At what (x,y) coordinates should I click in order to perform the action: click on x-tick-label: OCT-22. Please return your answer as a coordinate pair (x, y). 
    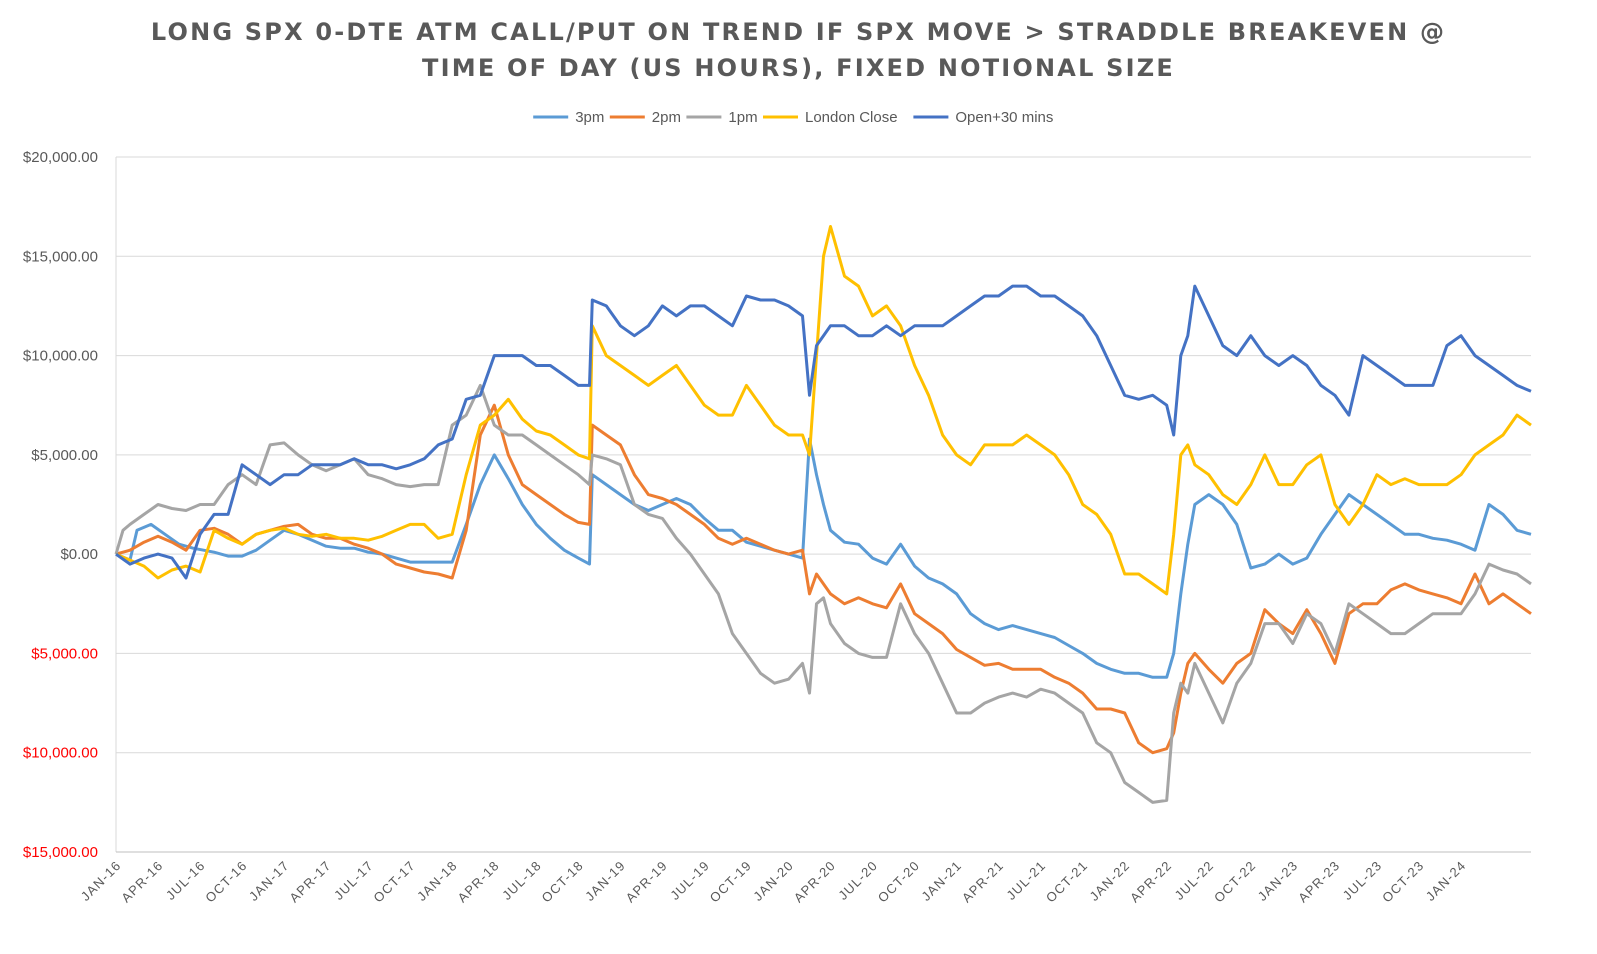
    Looking at the image, I should click on (1235, 882).